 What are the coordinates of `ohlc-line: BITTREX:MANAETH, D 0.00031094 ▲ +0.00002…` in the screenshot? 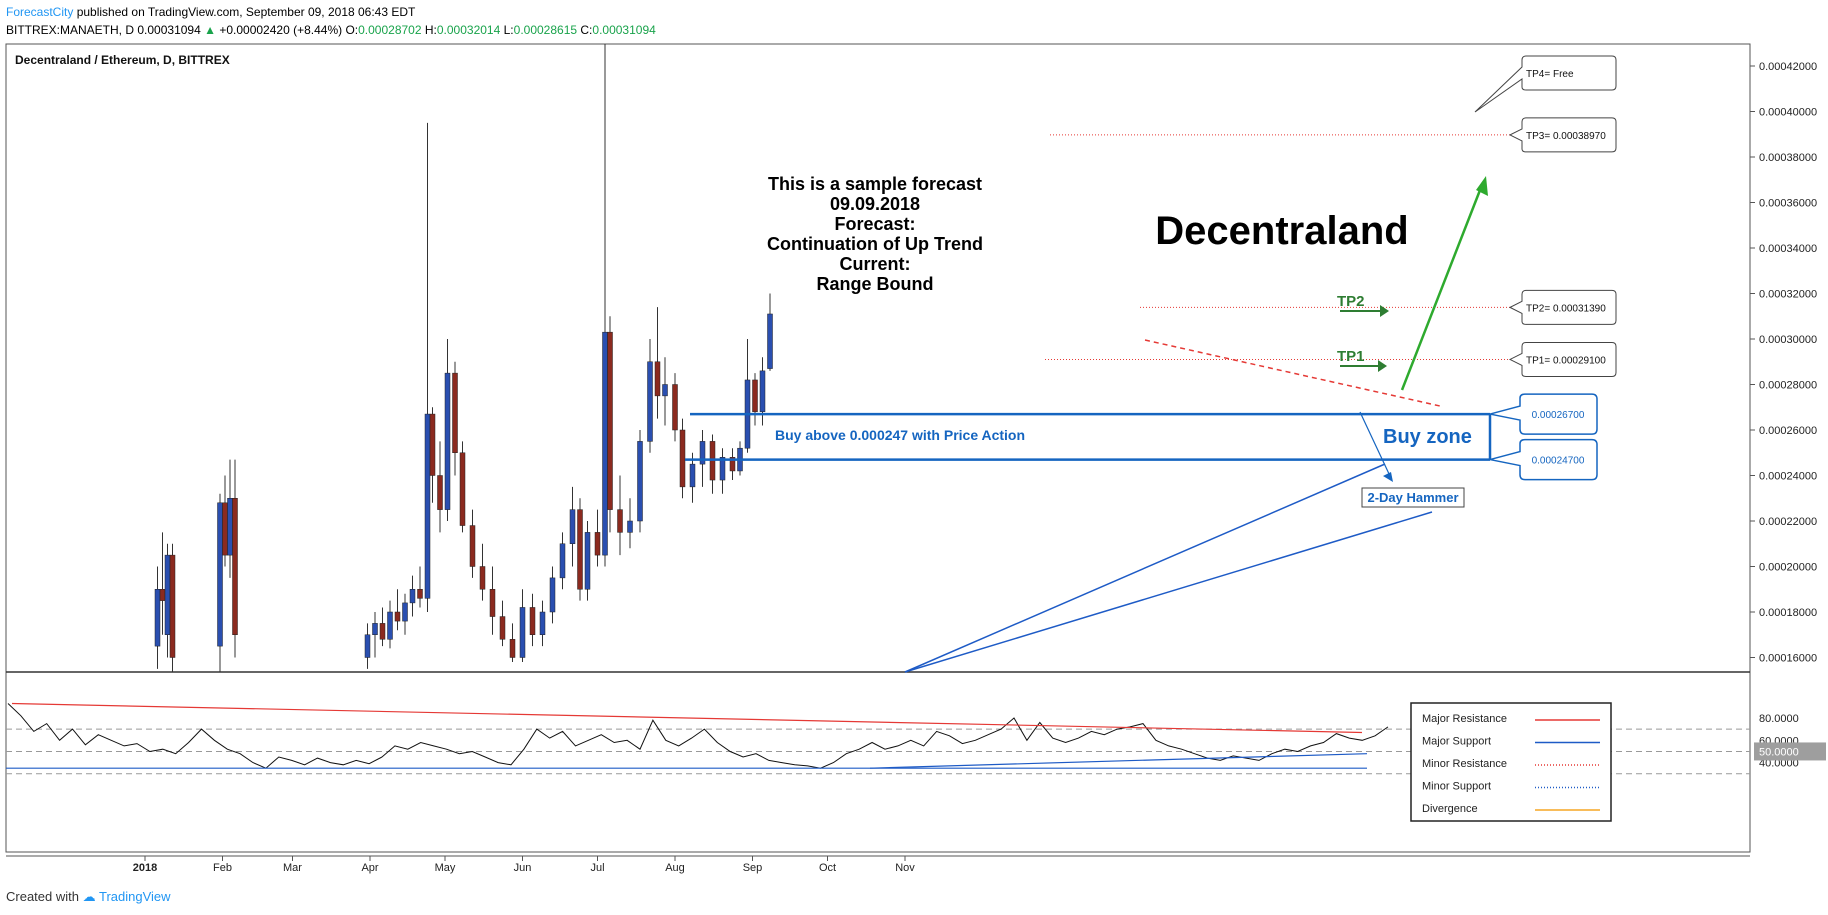 It's located at (331, 30).